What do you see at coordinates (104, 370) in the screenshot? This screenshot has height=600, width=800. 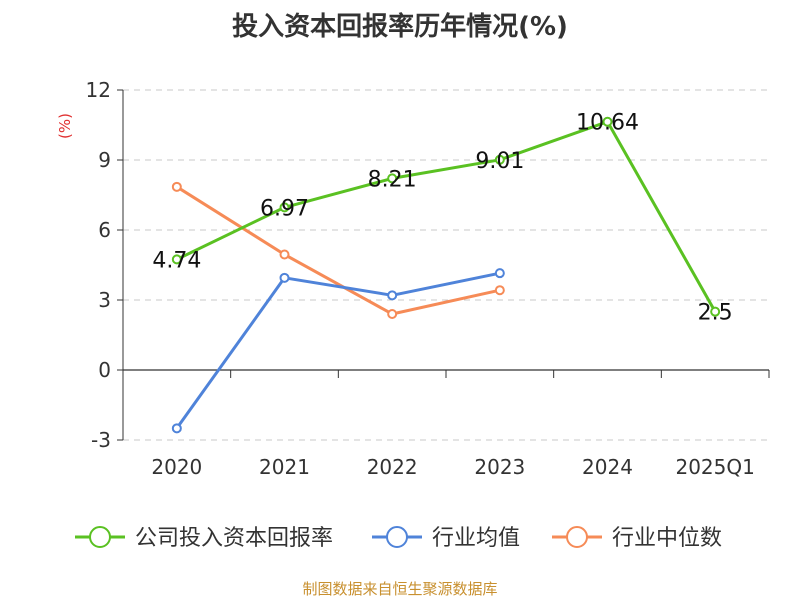 I see `y-tick-label: 0` at bounding box center [104, 370].